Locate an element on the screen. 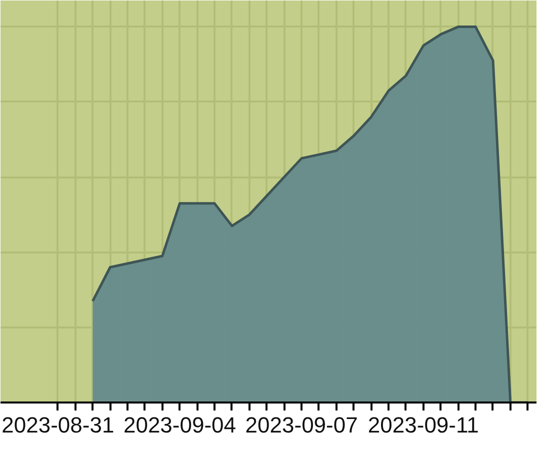  x-tick-label: 2023-09-04 is located at coordinates (179, 425).